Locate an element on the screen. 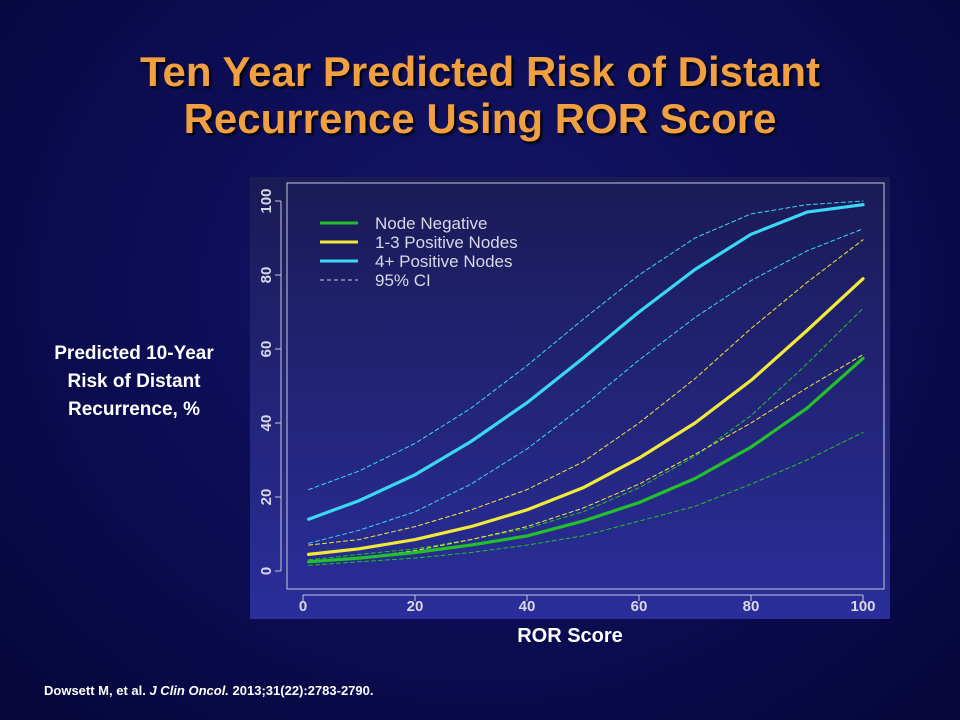  y-tick-label-5: 100 is located at coordinates (266, 200).